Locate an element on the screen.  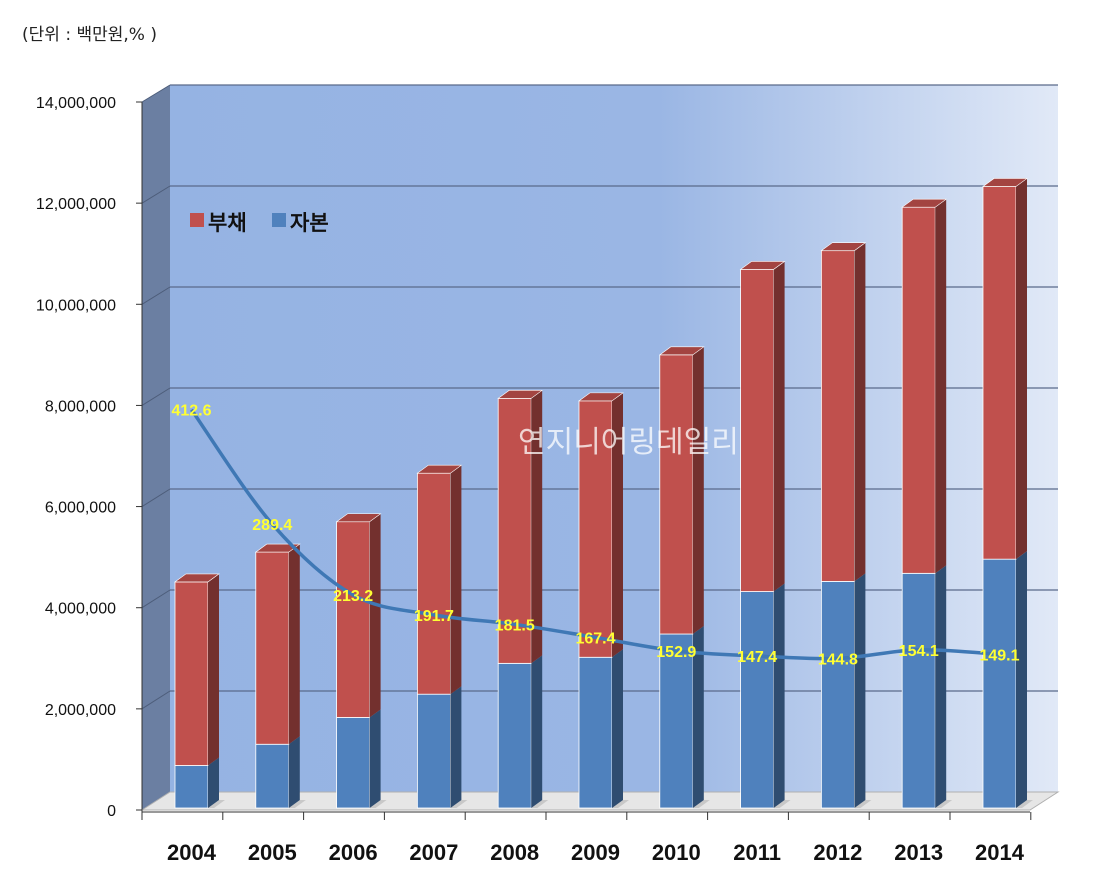
y-tick-label: 10,000,000 is located at coordinates (76, 305).